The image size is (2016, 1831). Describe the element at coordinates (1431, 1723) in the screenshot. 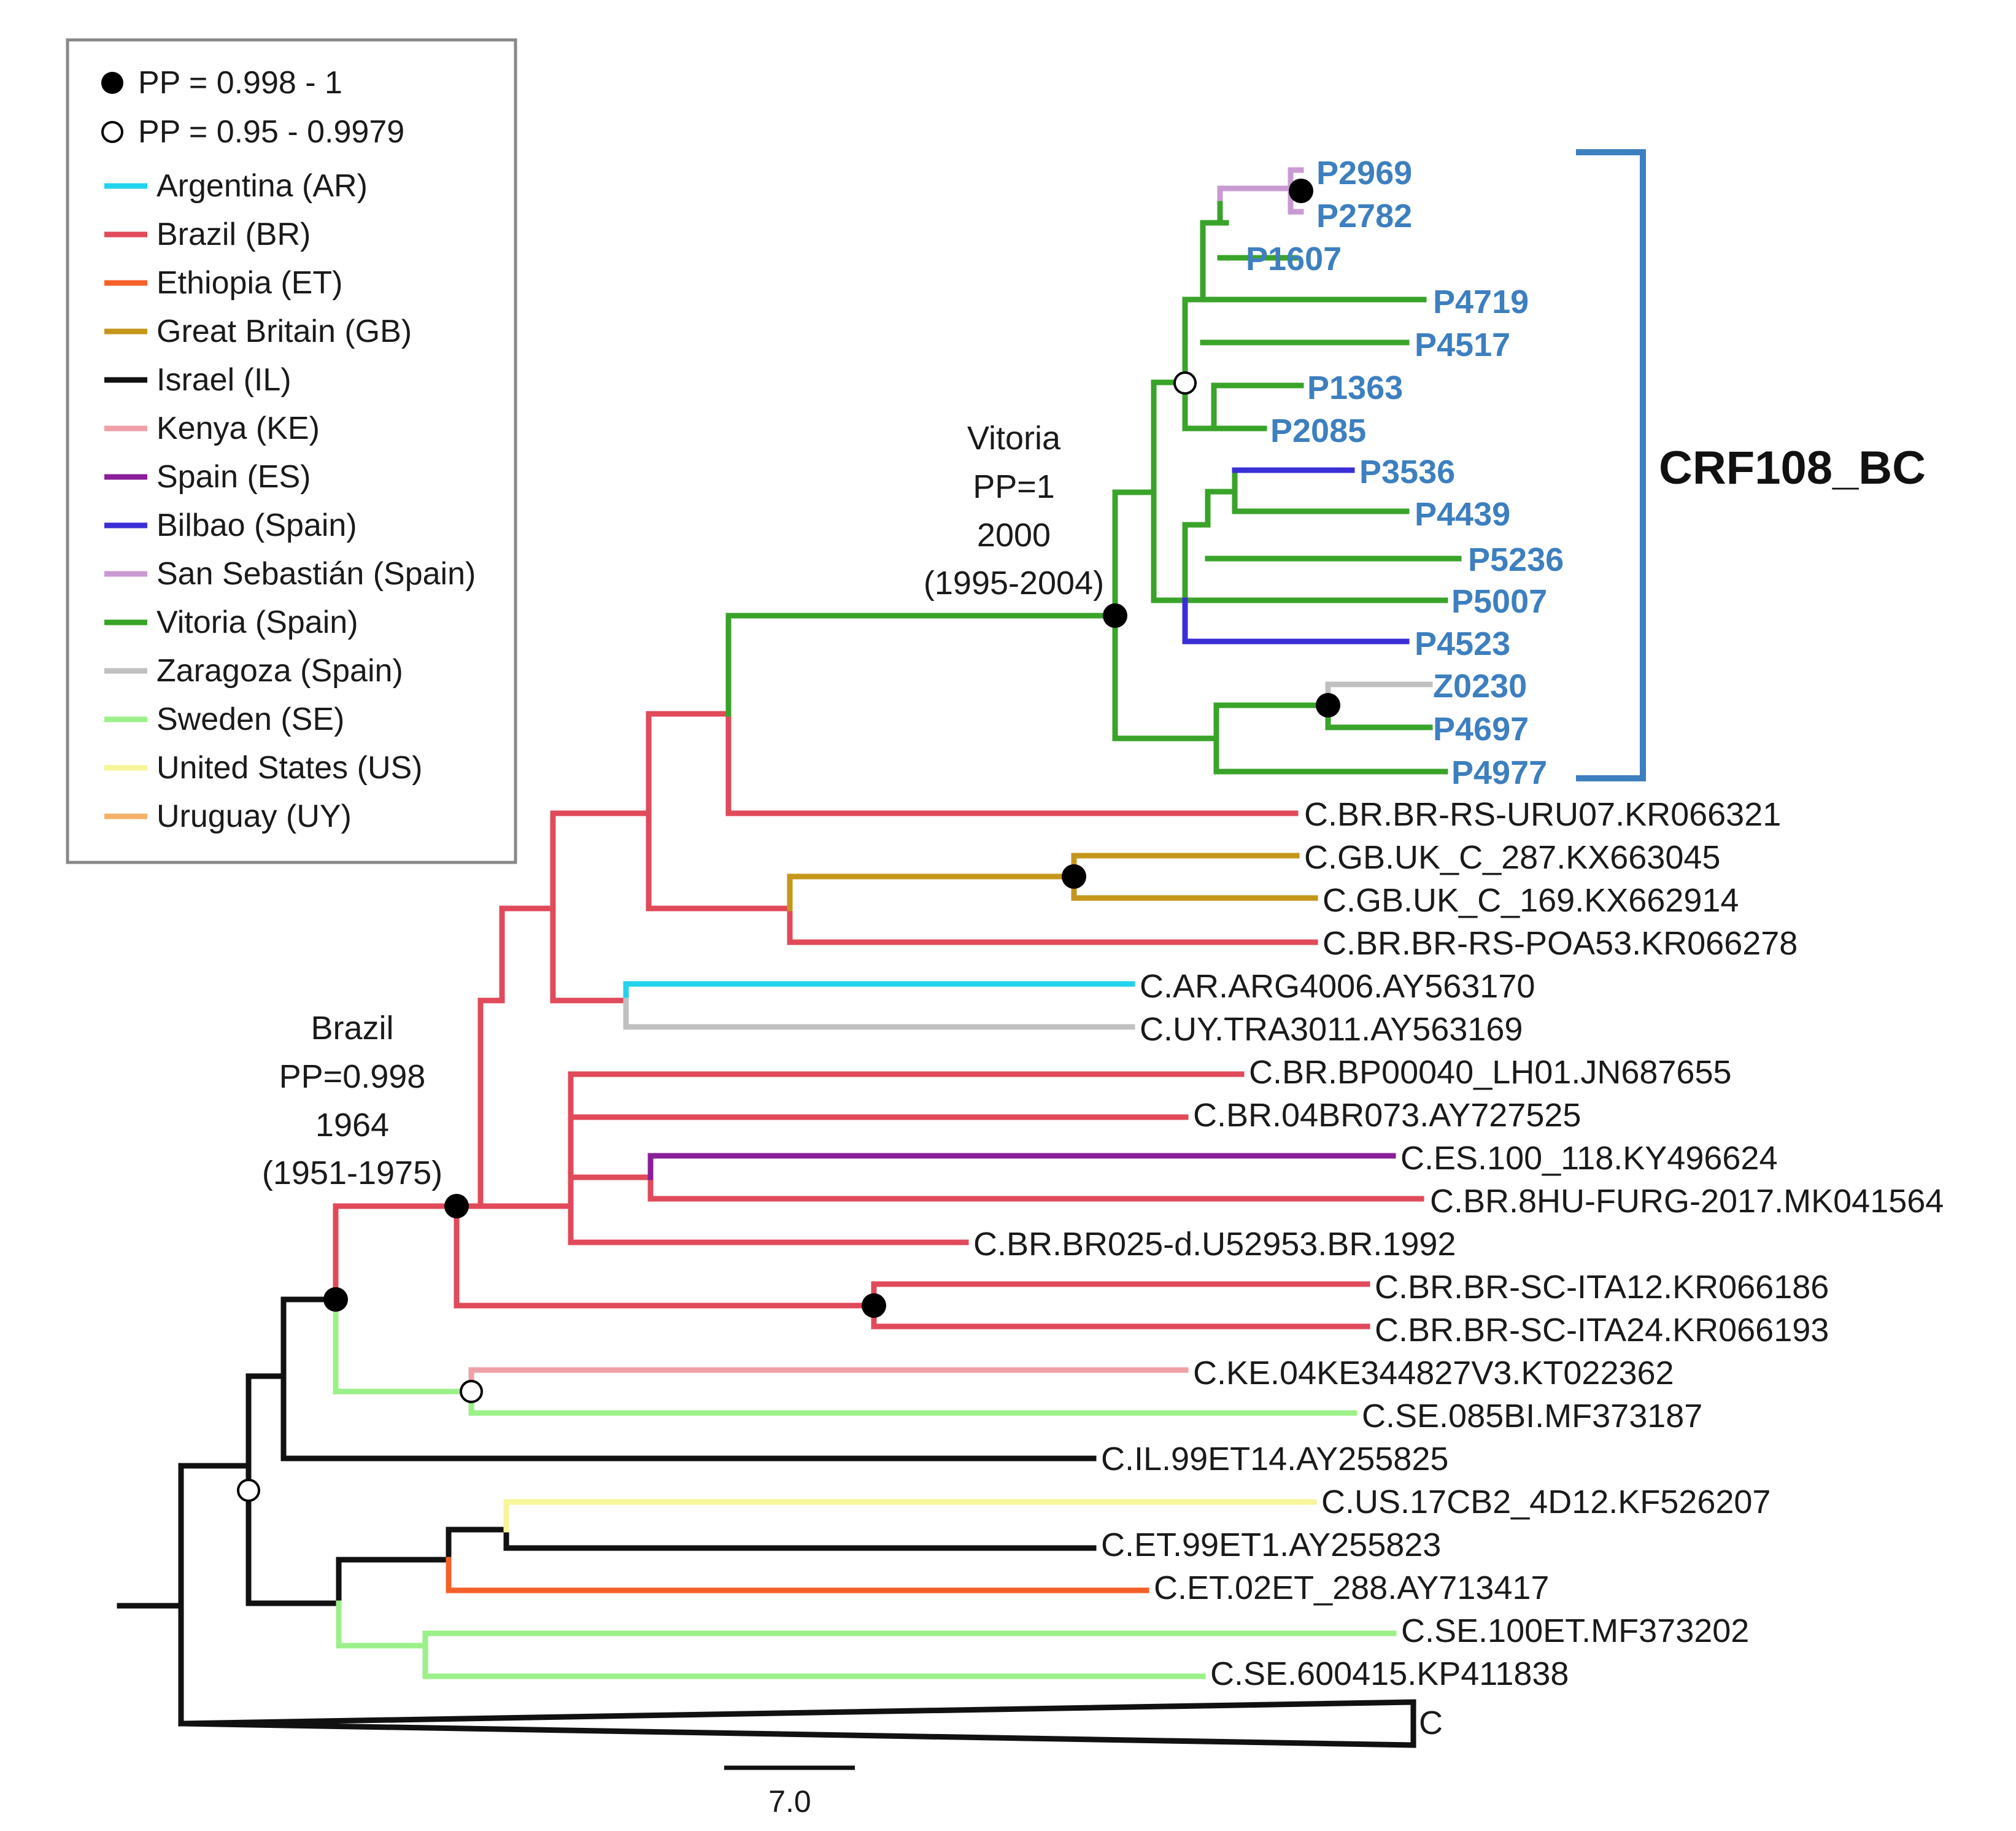

I see `collapsed-clade-label: C` at that location.